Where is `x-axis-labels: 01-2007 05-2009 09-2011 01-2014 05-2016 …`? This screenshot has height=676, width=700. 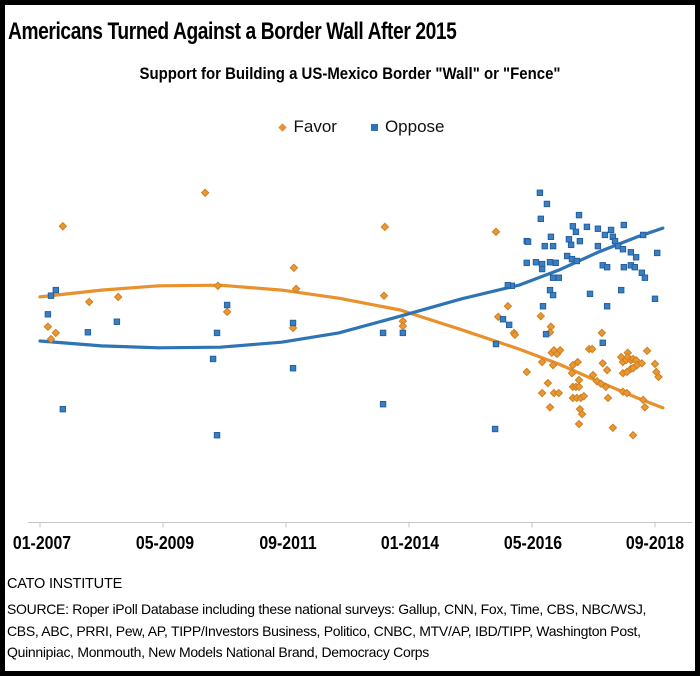
x-axis-labels: 01-2007 05-2009 09-2011 01-2014 05-2016 … is located at coordinates (350, 544).